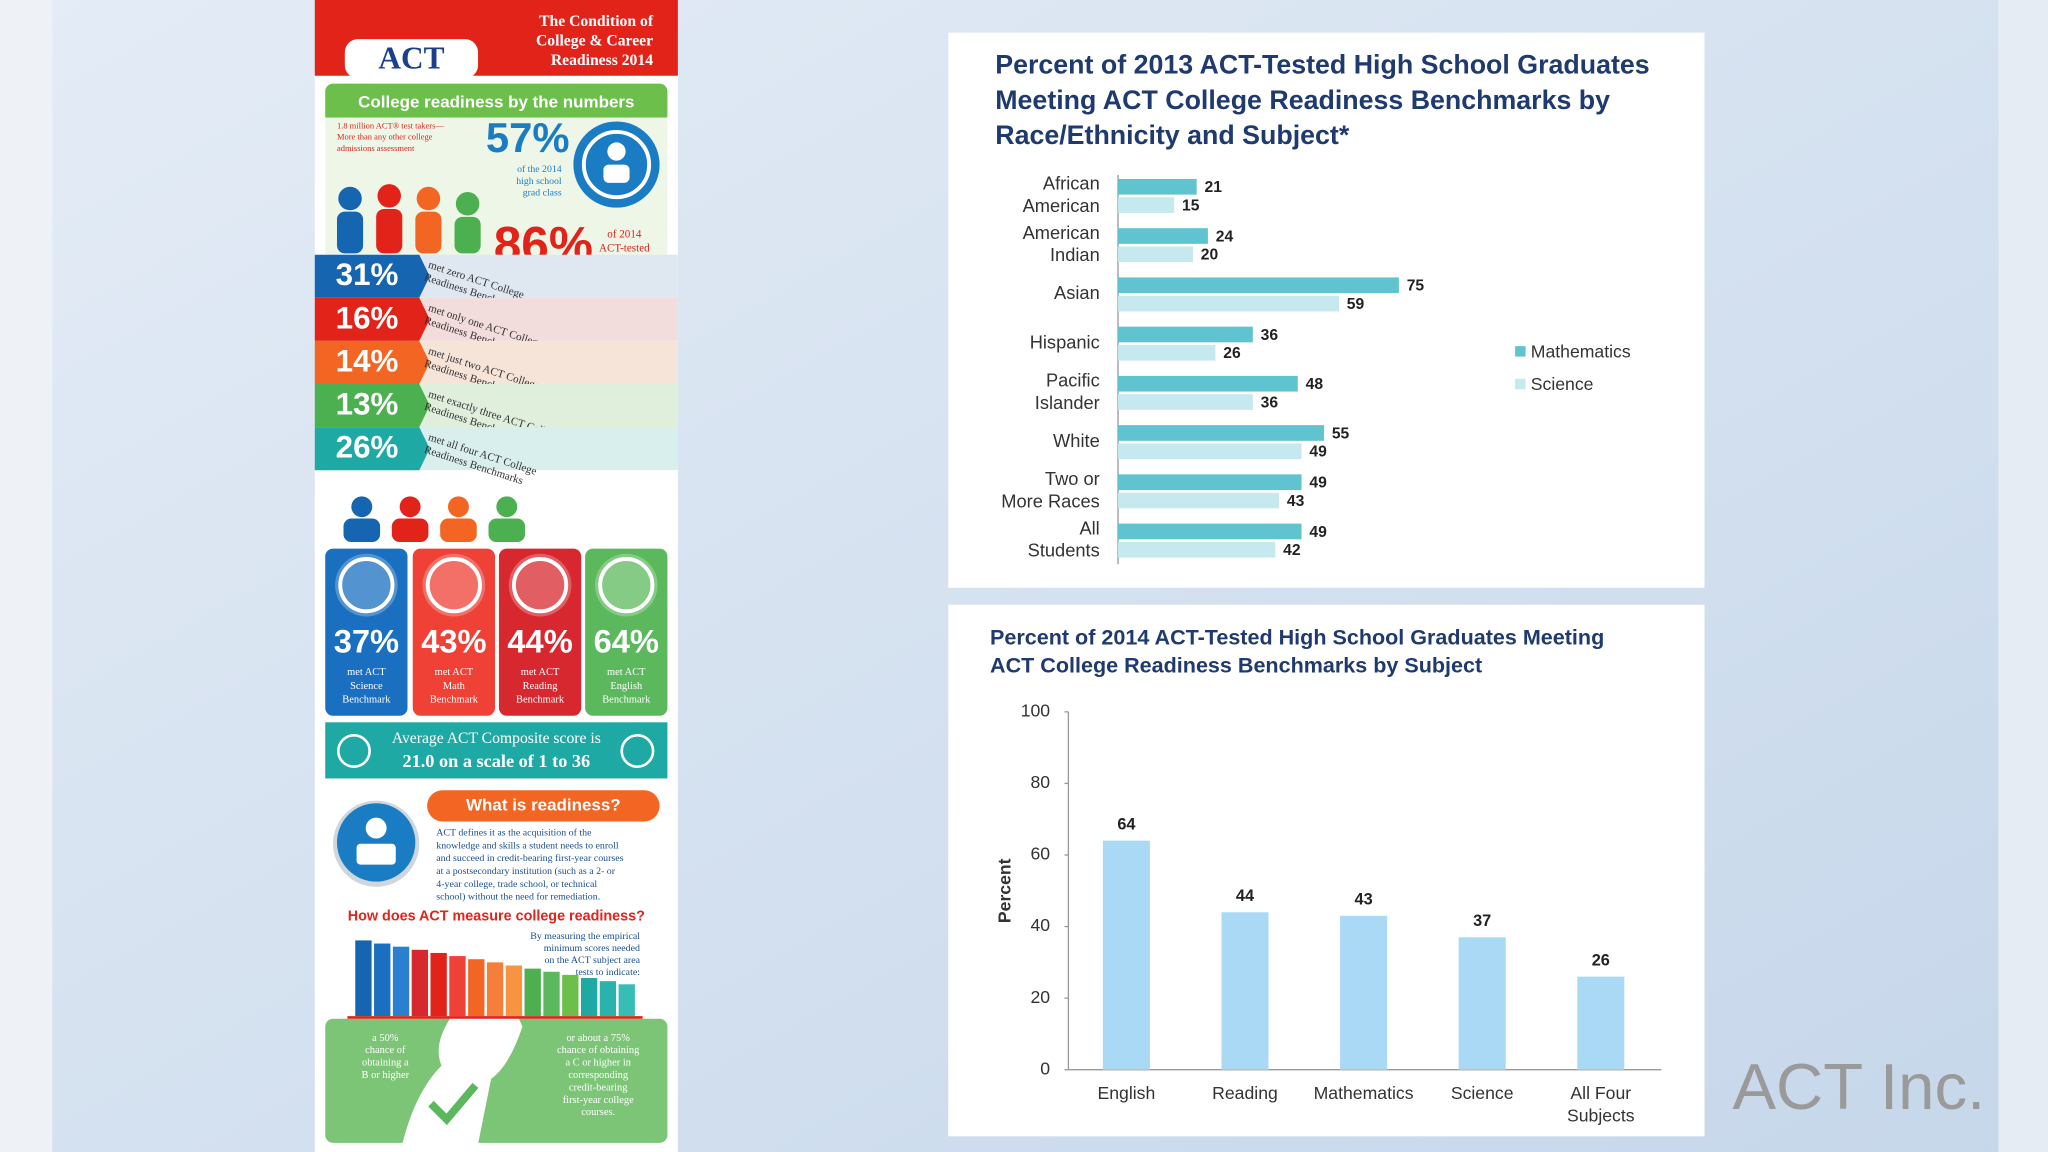  What do you see at coordinates (367, 274) in the screenshot?
I see `benchmark-percent: 31%` at bounding box center [367, 274].